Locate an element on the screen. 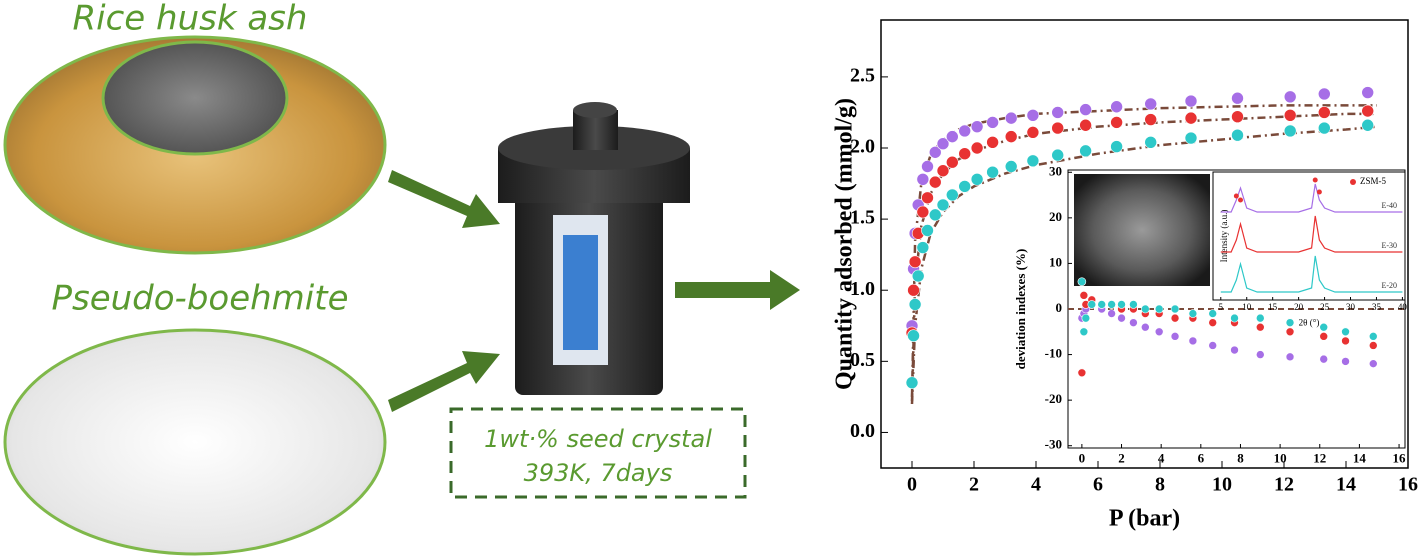 Image resolution: width=1423 pixels, height=560 pixels. legend-label: E-30 is located at coordinates (1389, 245).